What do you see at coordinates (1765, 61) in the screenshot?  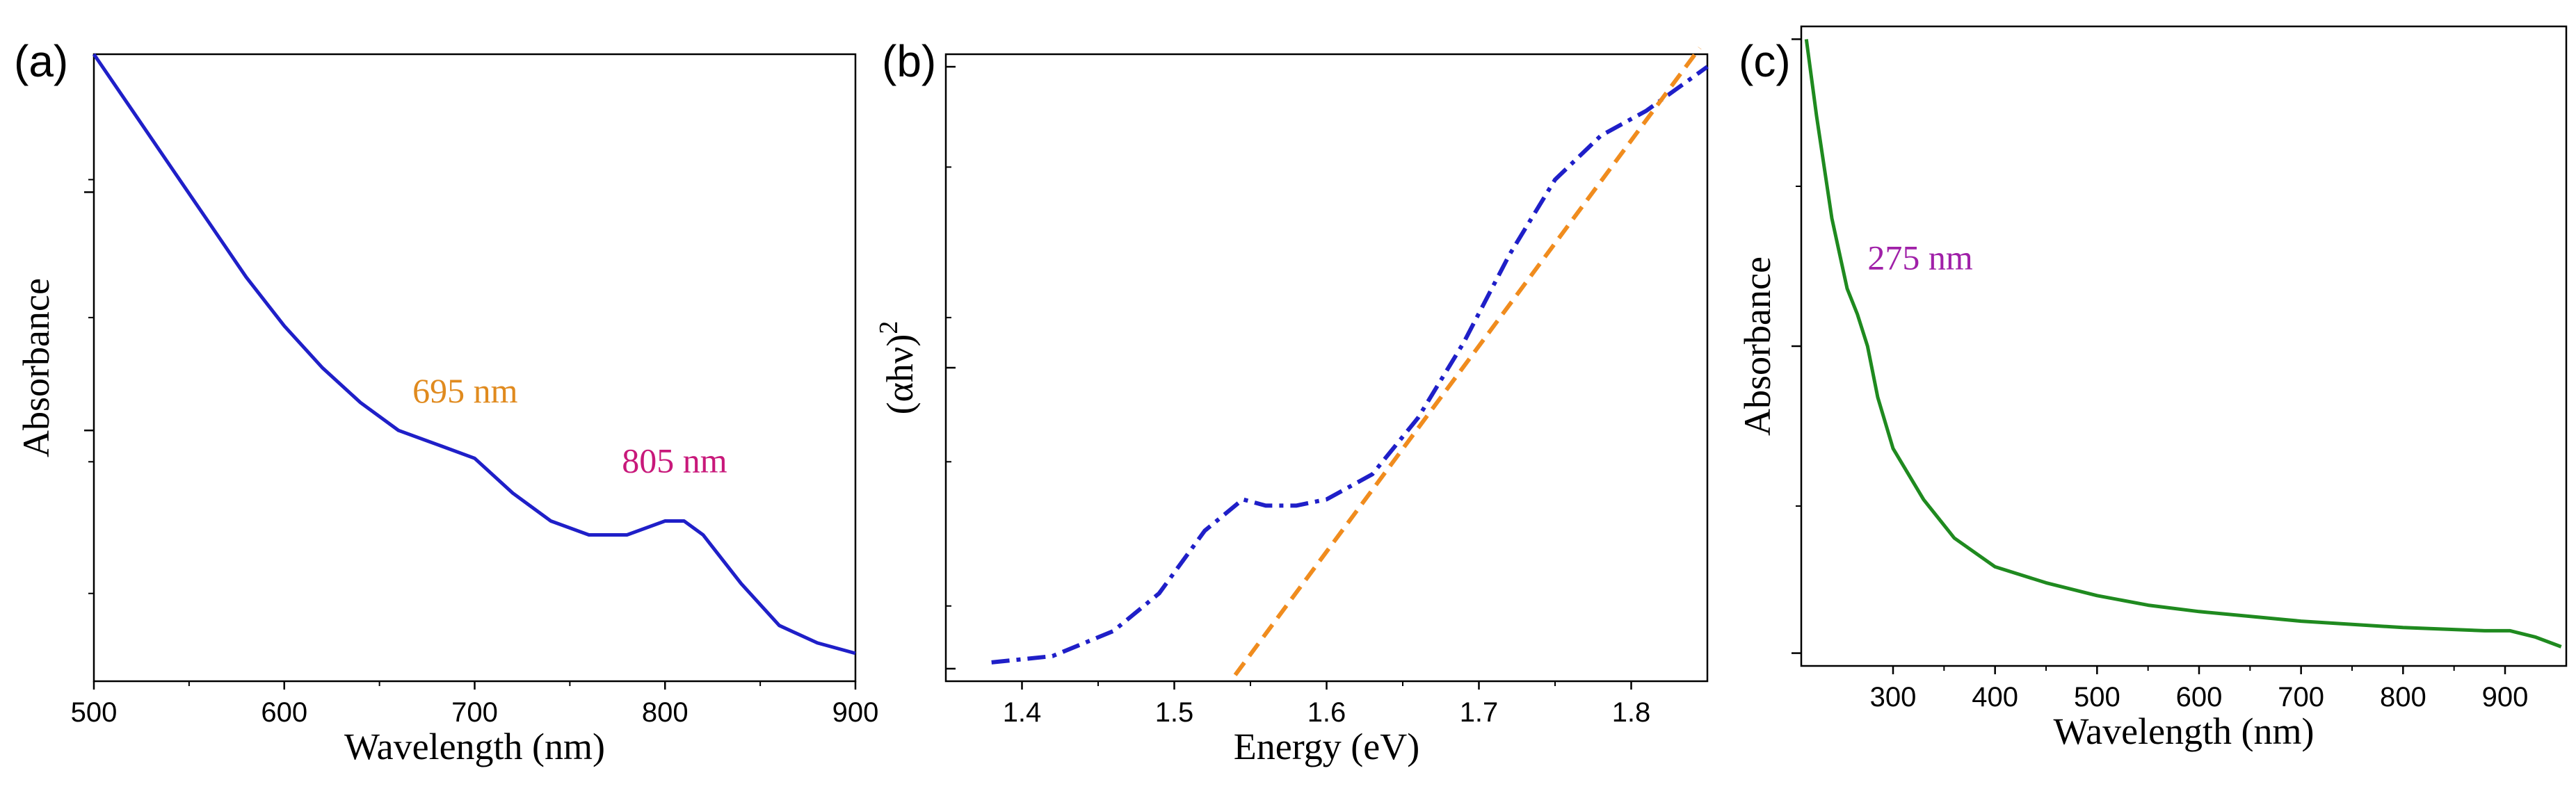 I see `panel-label: (c)` at bounding box center [1765, 61].